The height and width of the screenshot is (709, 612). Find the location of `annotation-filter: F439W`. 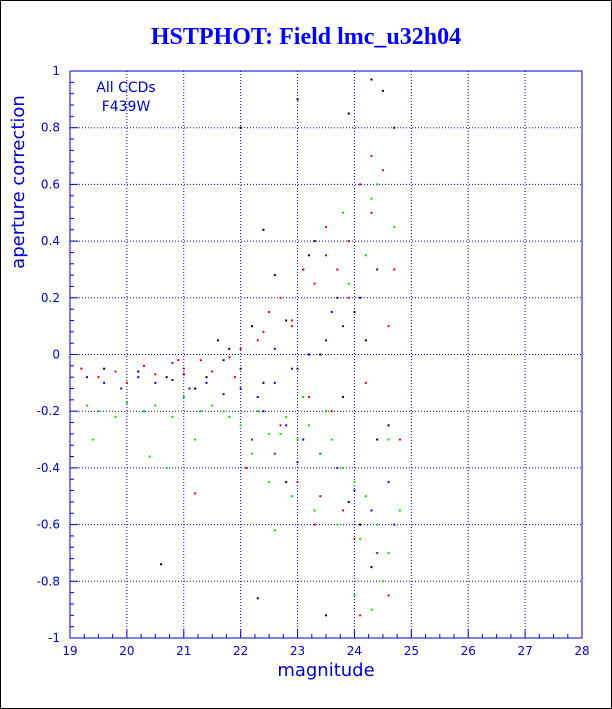

annotation-filter: F439W is located at coordinates (126, 107).